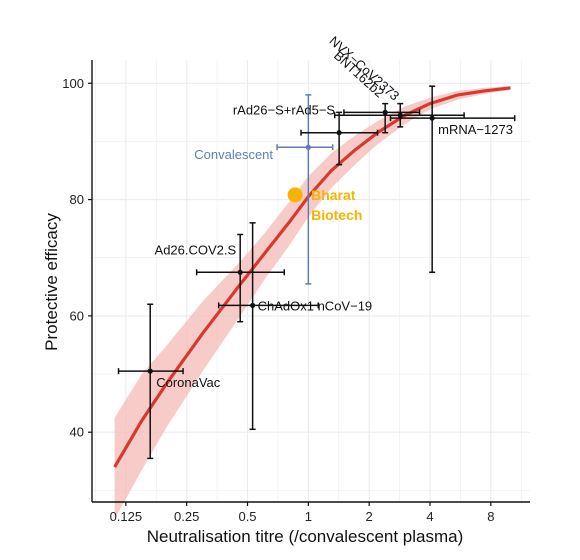  Describe the element at coordinates (247, 516) in the screenshot. I see `x-tick-label: 0.5` at that location.